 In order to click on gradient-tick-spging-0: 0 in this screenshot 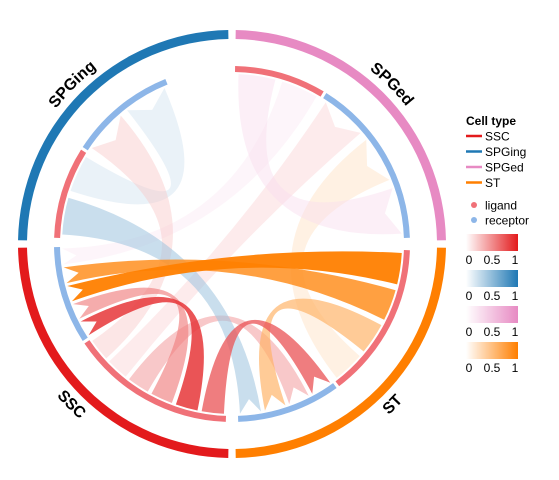, I will do `click(469, 296)`.